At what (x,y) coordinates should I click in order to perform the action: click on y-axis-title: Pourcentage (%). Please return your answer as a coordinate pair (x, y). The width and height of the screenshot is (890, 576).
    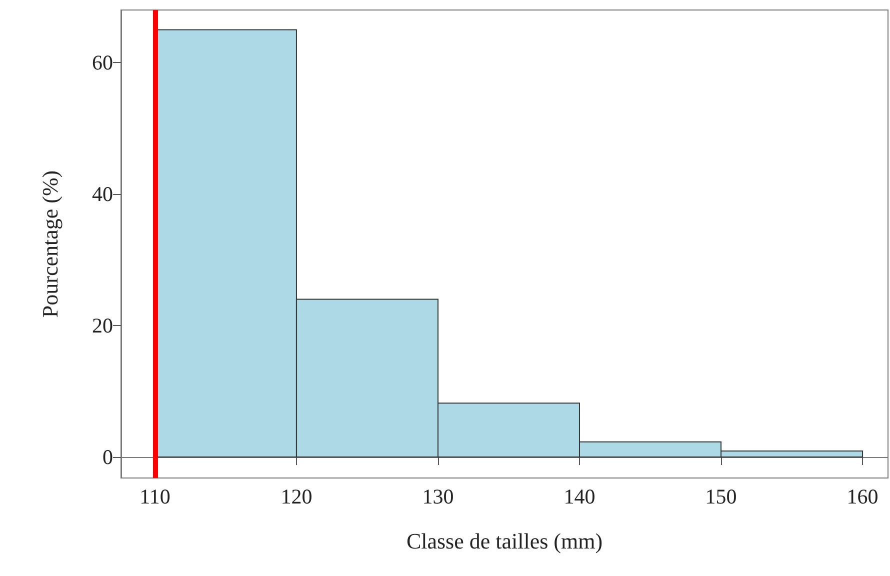
    Looking at the image, I should click on (50, 244).